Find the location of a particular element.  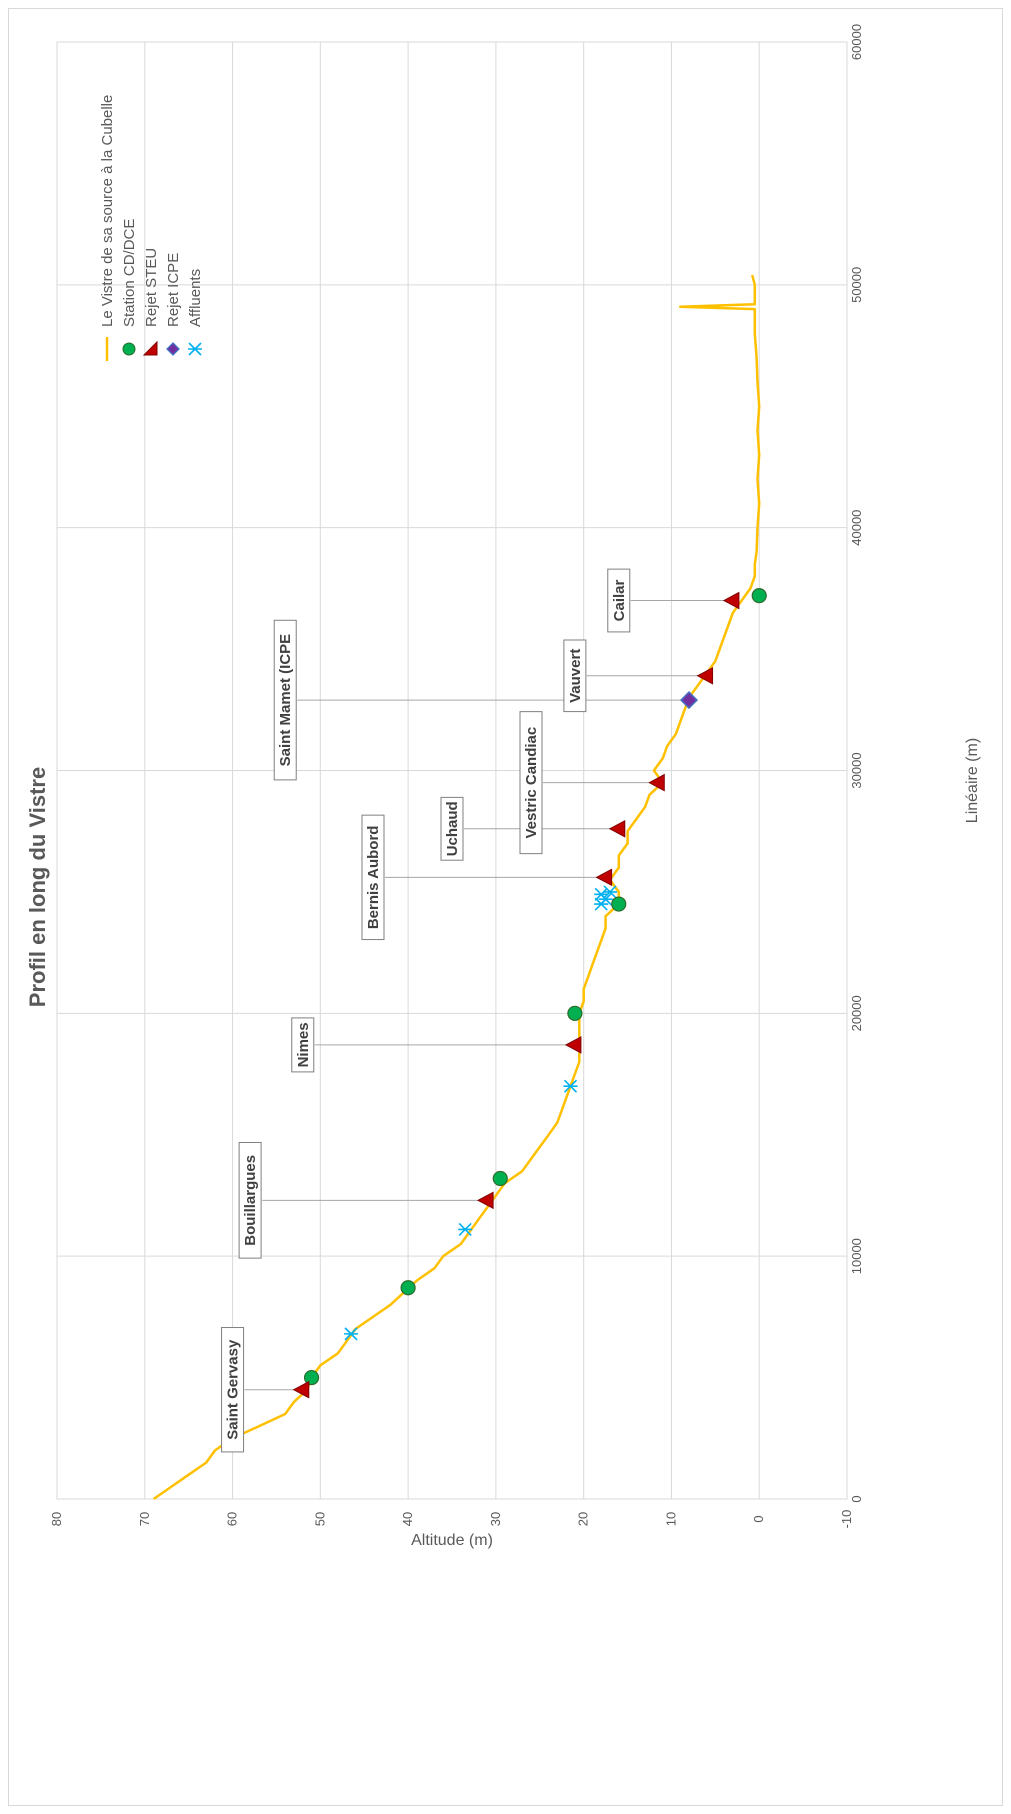

annotation-group: Vauvert is located at coordinates (575, 676).